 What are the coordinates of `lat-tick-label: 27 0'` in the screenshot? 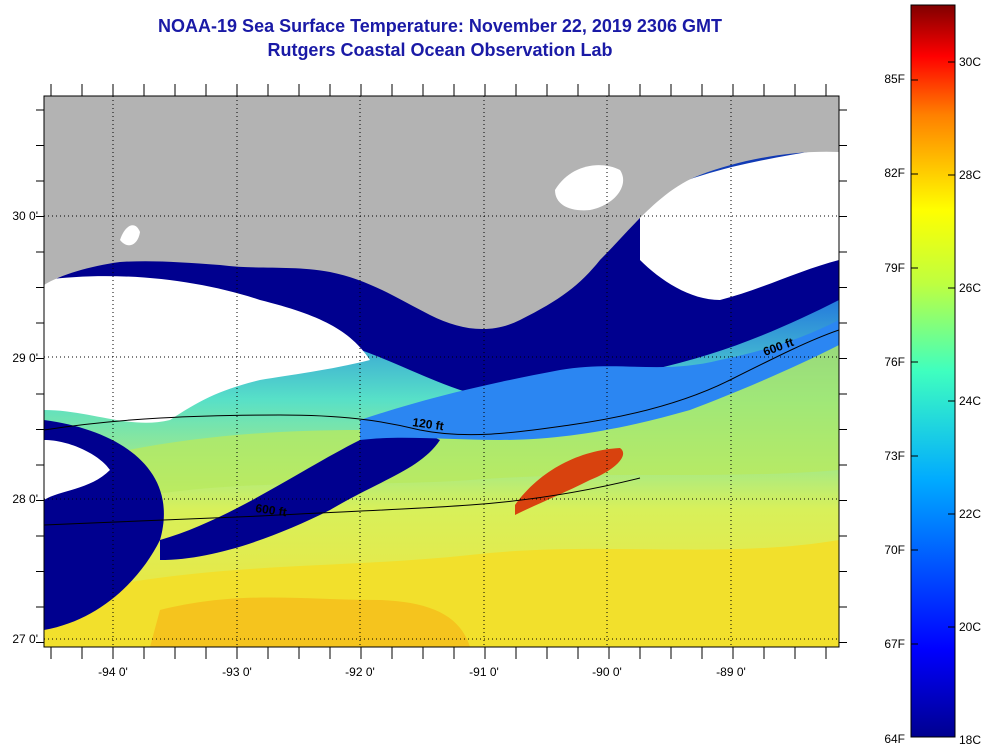 It's located at (25, 639).